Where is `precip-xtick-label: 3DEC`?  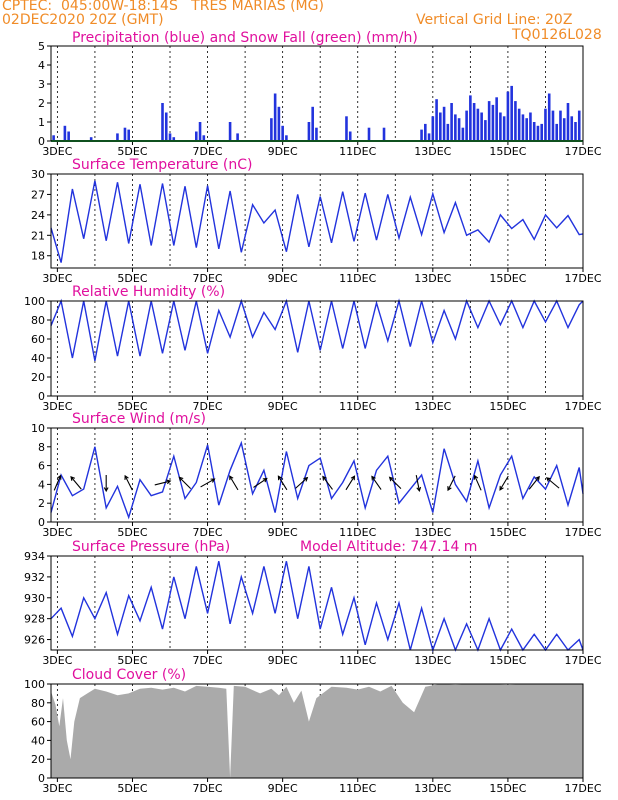 precip-xtick-label: 3DEC is located at coordinates (57, 151).